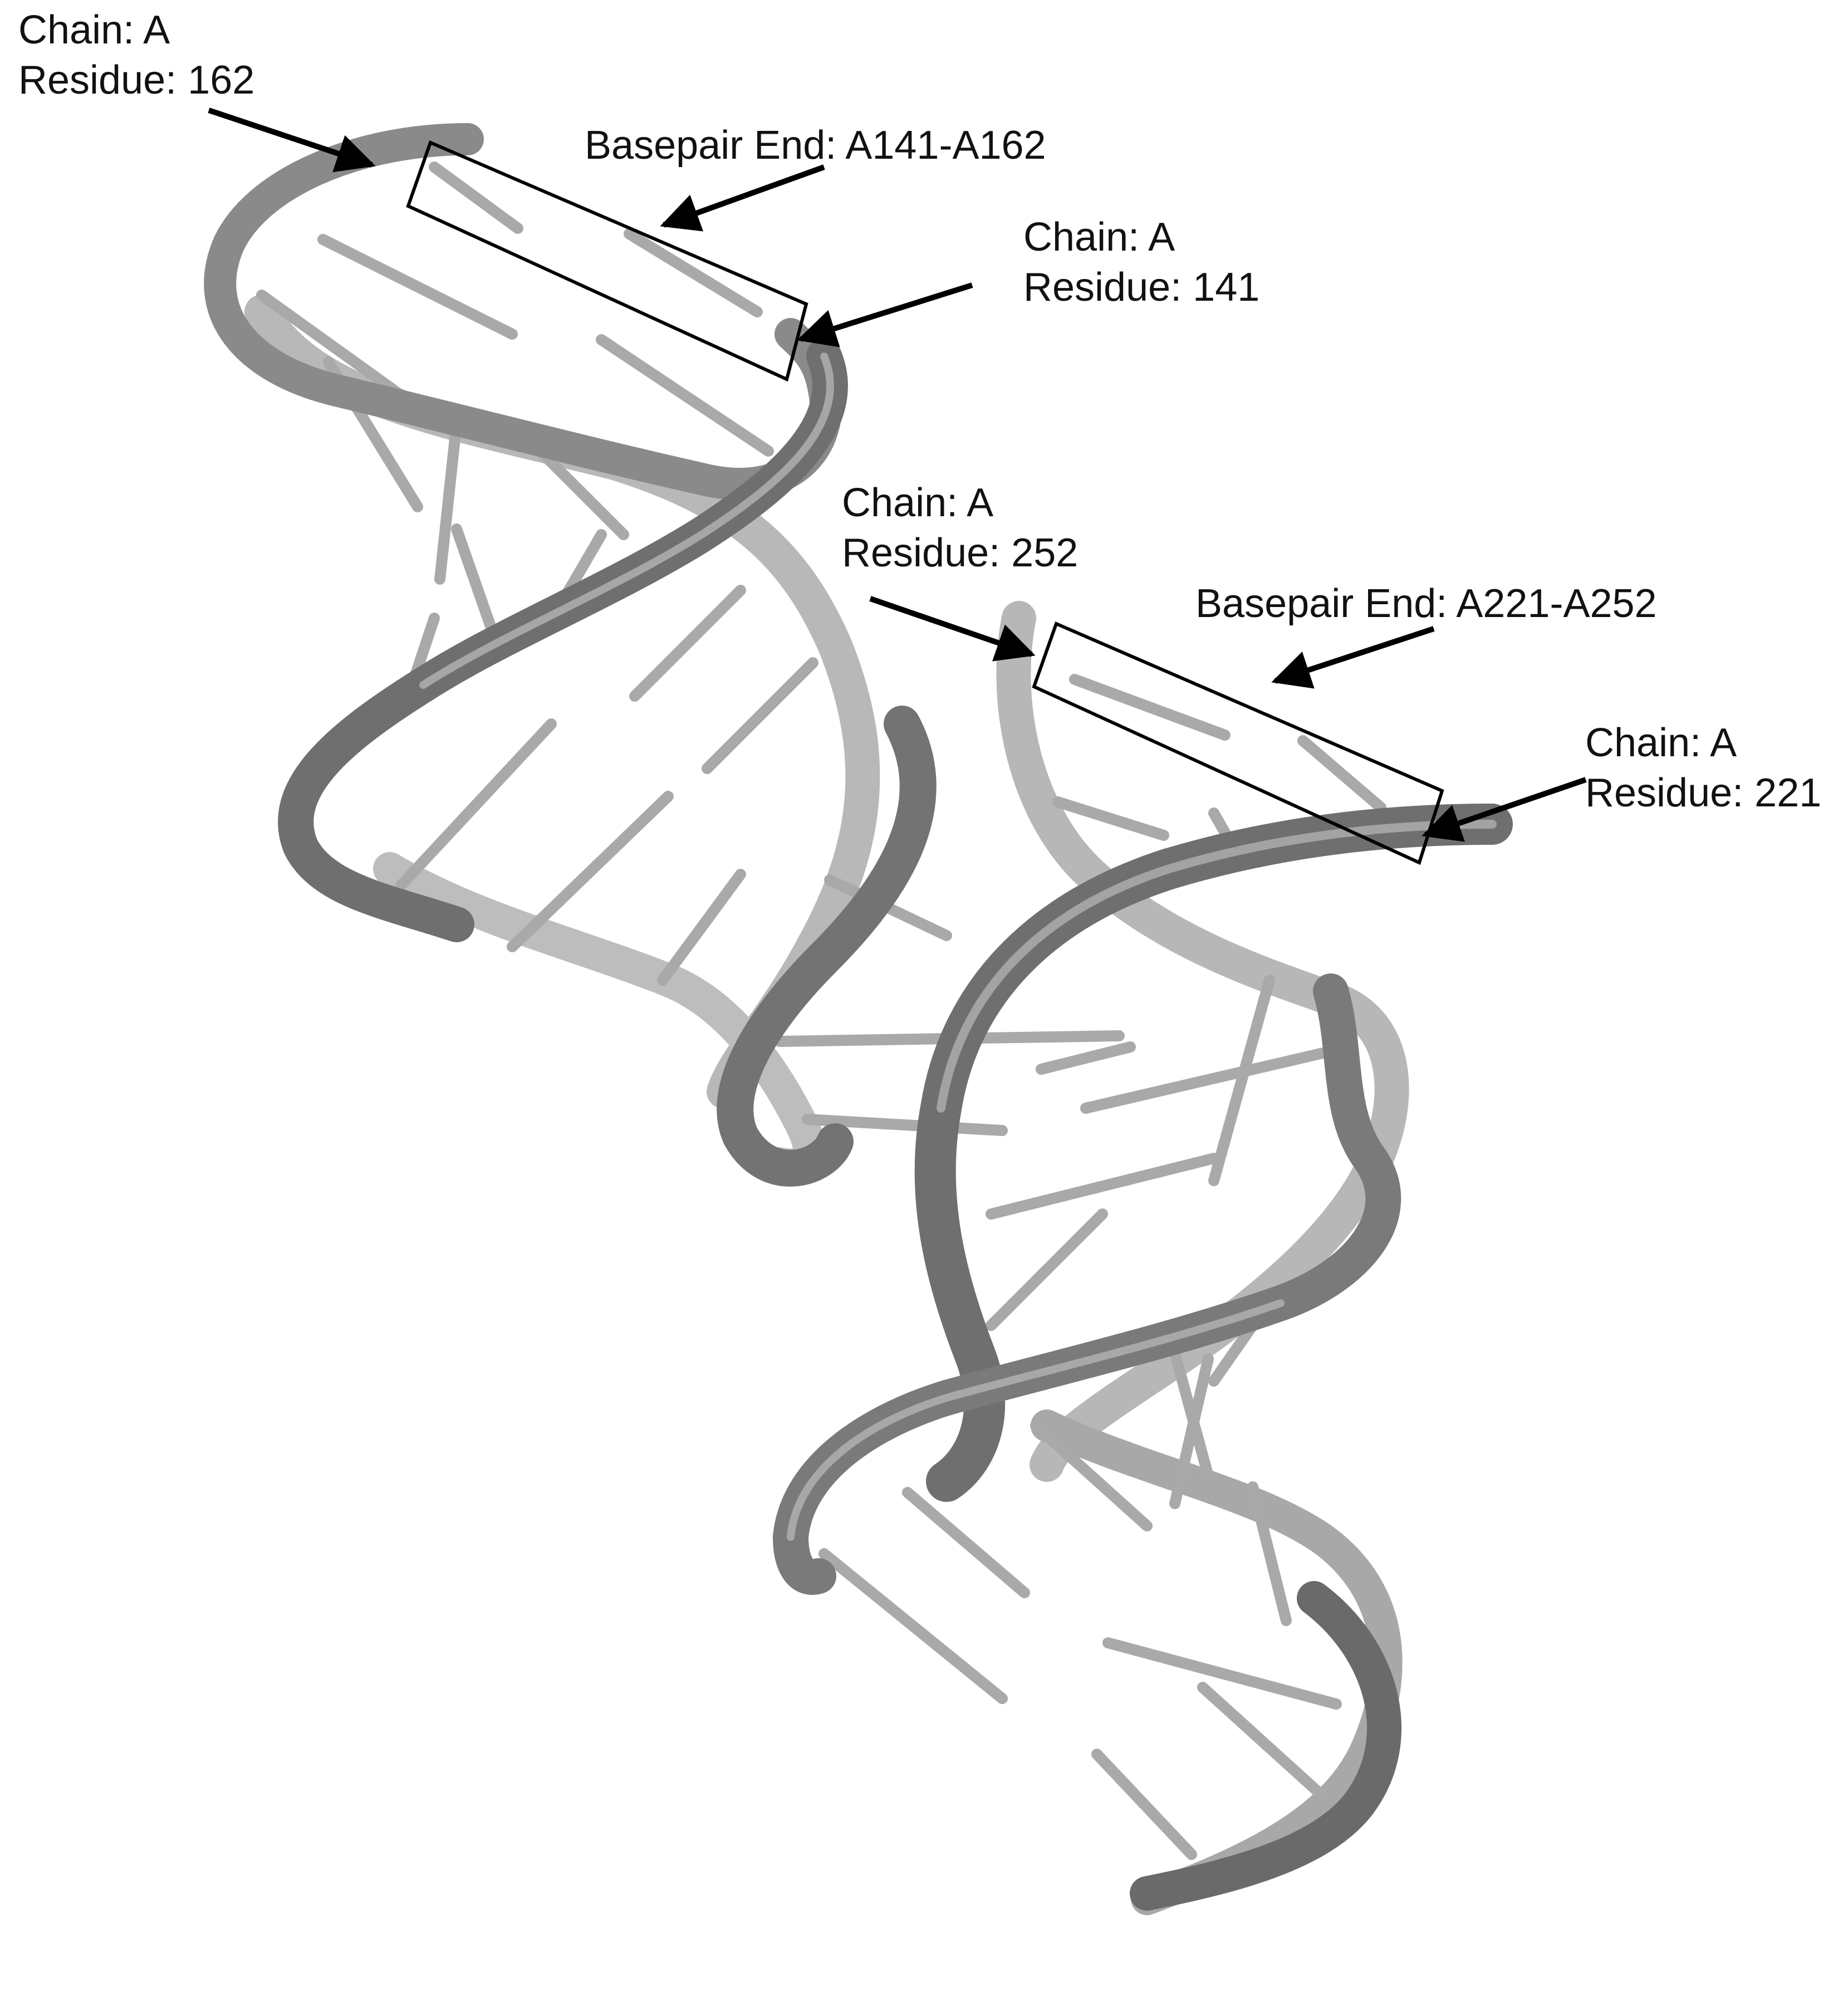 This screenshot has width=1848, height=1992. I want to click on residue-252-chain-label: Chain: A, so click(918, 503).